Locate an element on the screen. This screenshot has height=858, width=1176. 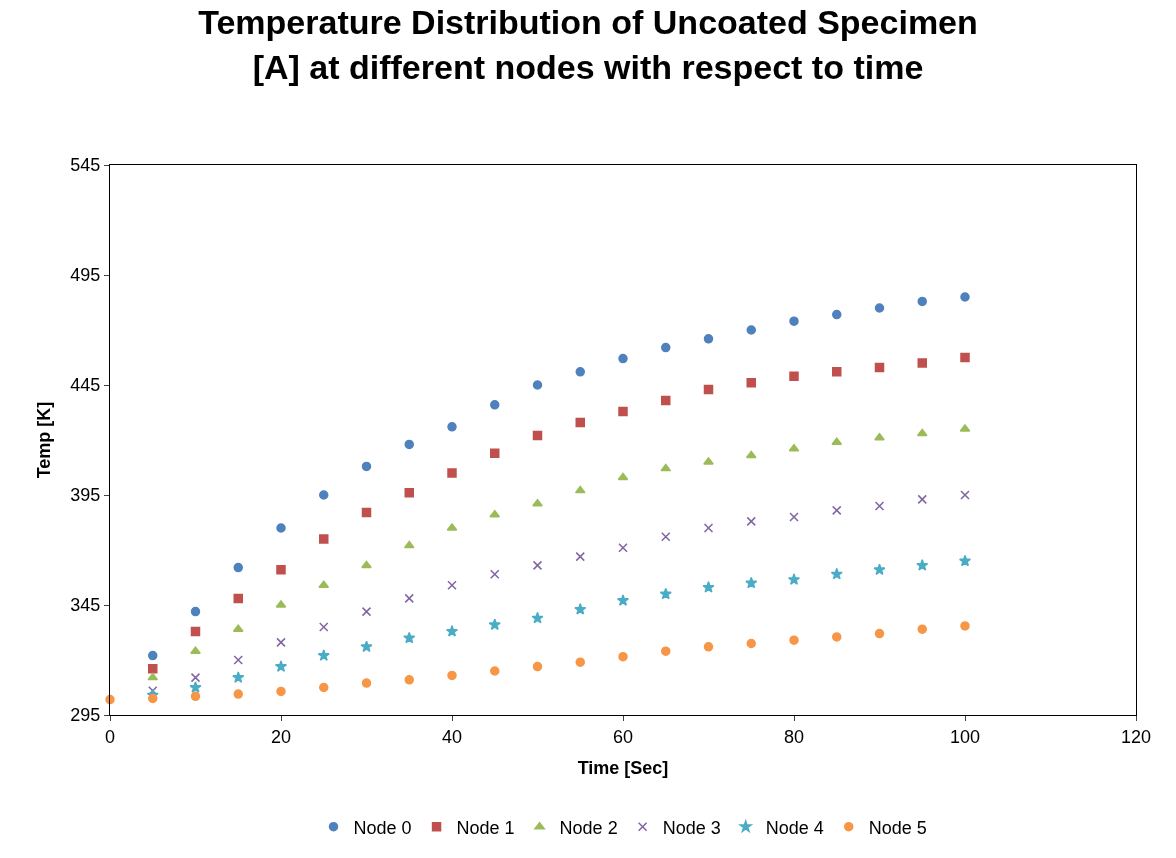
legend-label: Node 3 is located at coordinates (691, 827).